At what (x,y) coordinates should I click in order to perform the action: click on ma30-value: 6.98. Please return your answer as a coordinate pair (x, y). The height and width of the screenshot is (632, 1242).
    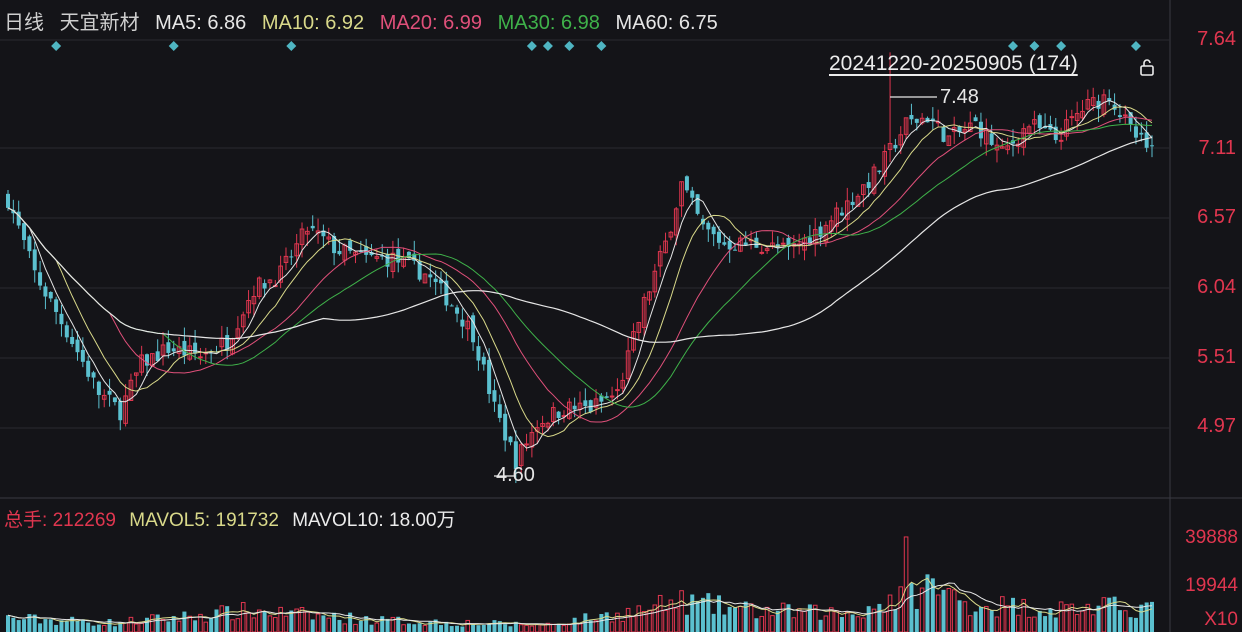
    Looking at the image, I should click on (580, 23).